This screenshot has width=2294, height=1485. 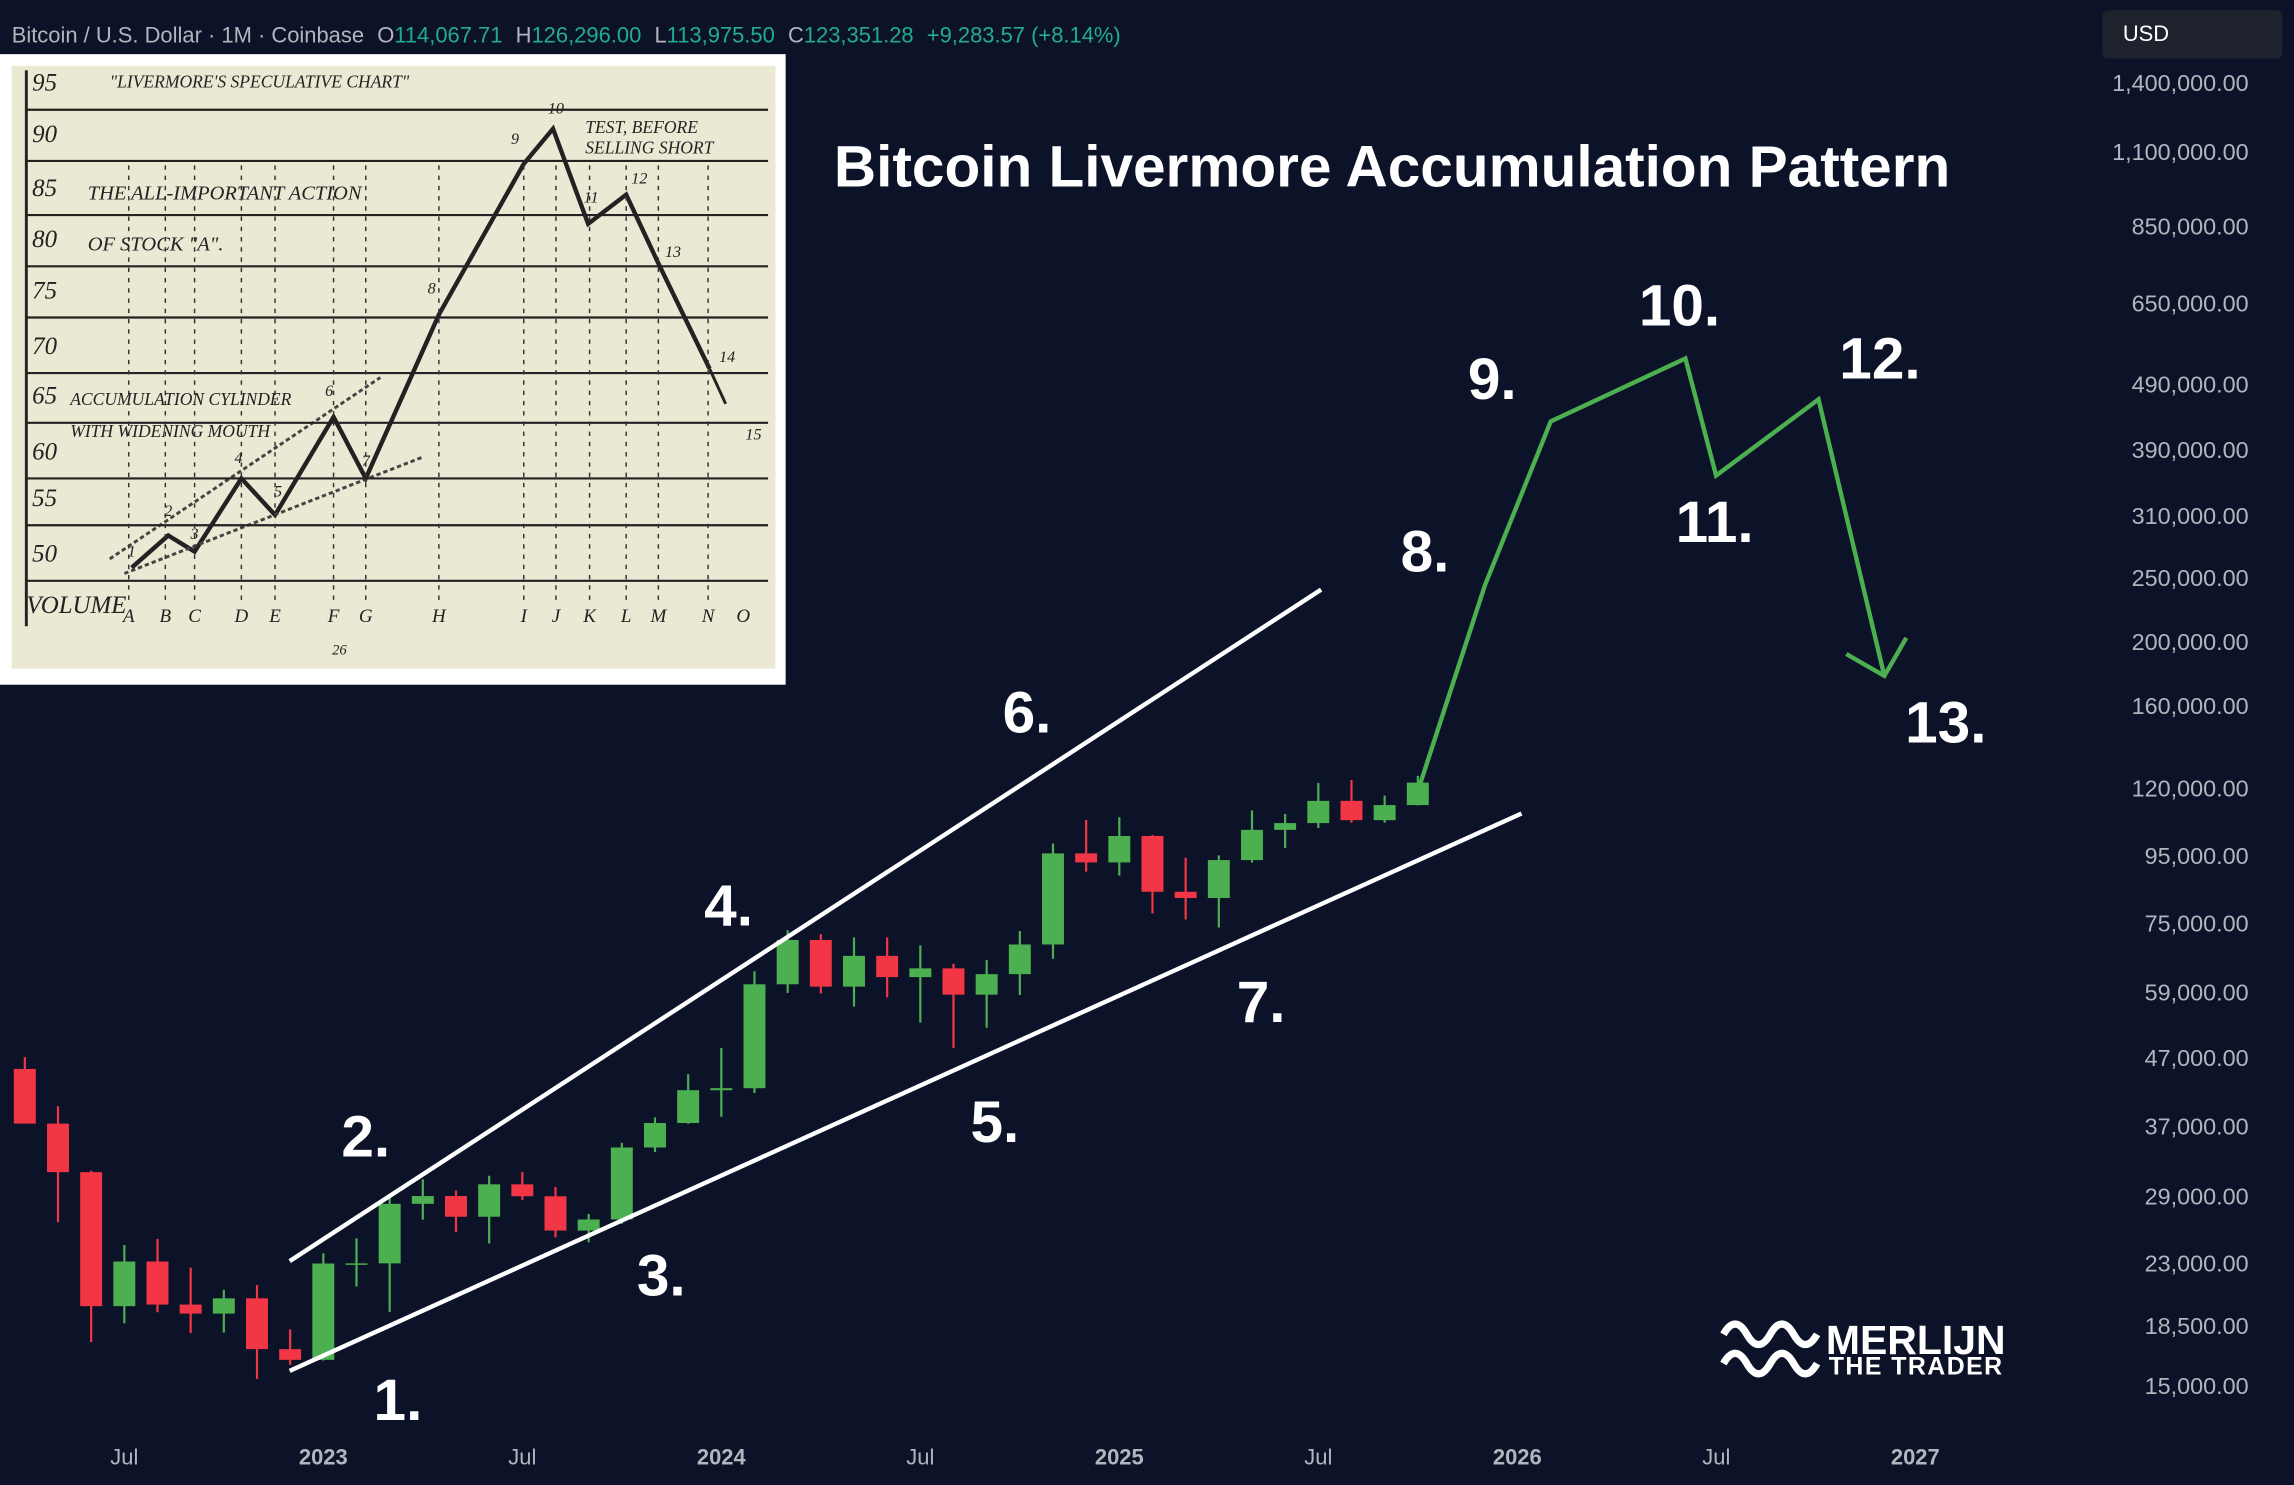 What do you see at coordinates (2197, 1326) in the screenshot?
I see `y-tick-label: 18,500.00` at bounding box center [2197, 1326].